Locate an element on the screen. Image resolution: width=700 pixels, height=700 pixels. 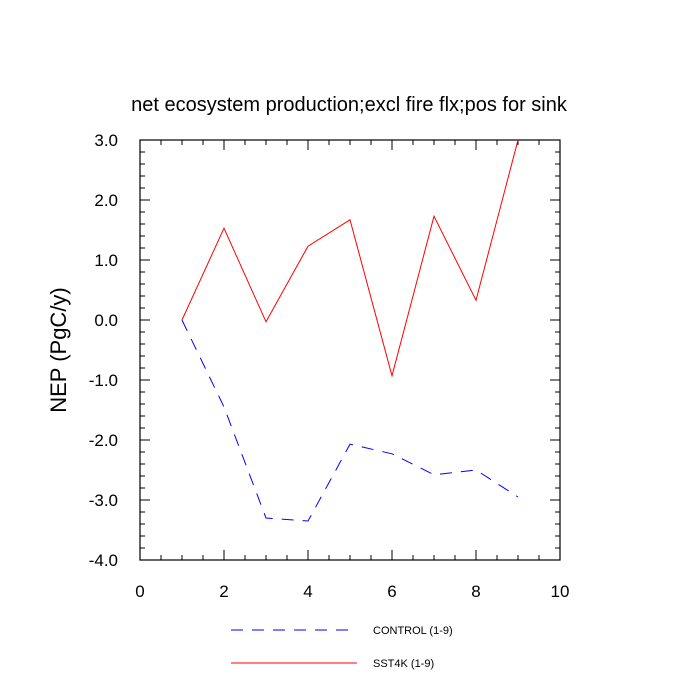
y-tick-label: 1.0 is located at coordinates (106, 260).